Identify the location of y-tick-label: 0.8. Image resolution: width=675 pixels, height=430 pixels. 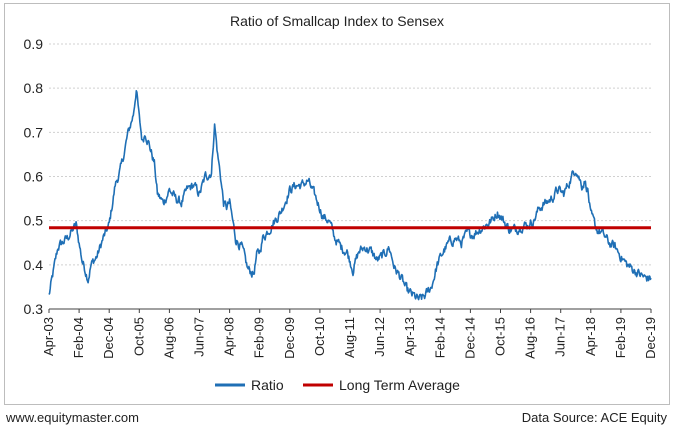
(34, 88).